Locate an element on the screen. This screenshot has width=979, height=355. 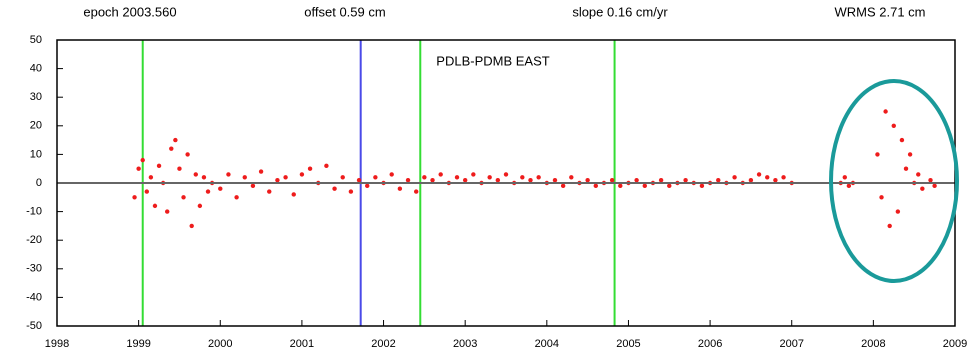
chart-title: PDLB-PDMB EAST is located at coordinates (492, 60).